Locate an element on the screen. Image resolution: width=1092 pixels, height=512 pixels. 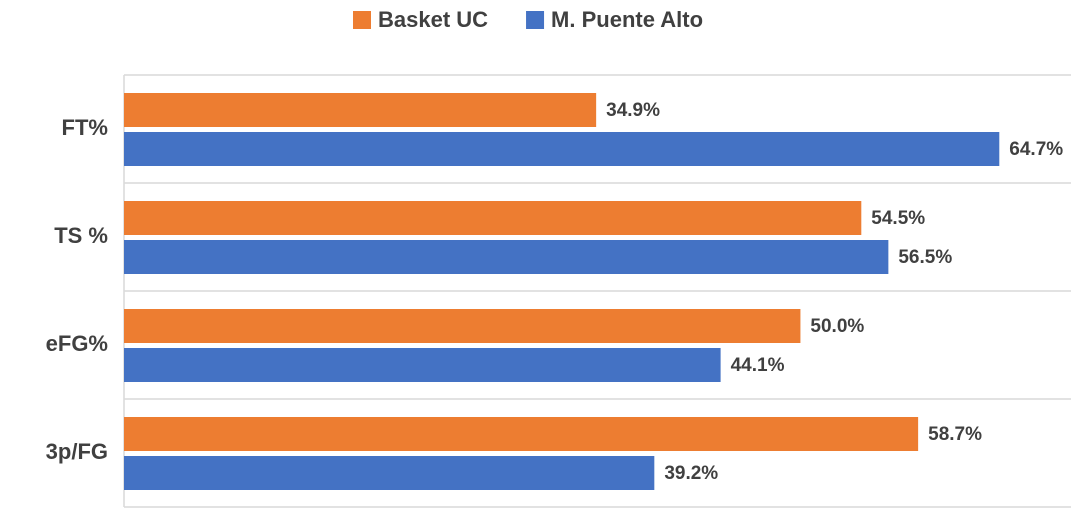
value-label: 34.9% is located at coordinates (633, 110).